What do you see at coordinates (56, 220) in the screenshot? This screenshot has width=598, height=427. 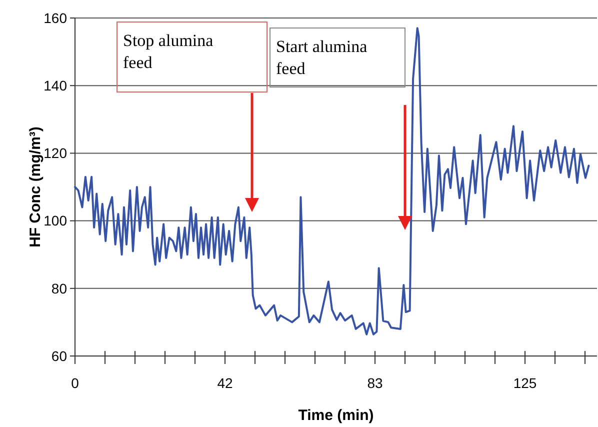 I see `y-tick-label: 100` at bounding box center [56, 220].